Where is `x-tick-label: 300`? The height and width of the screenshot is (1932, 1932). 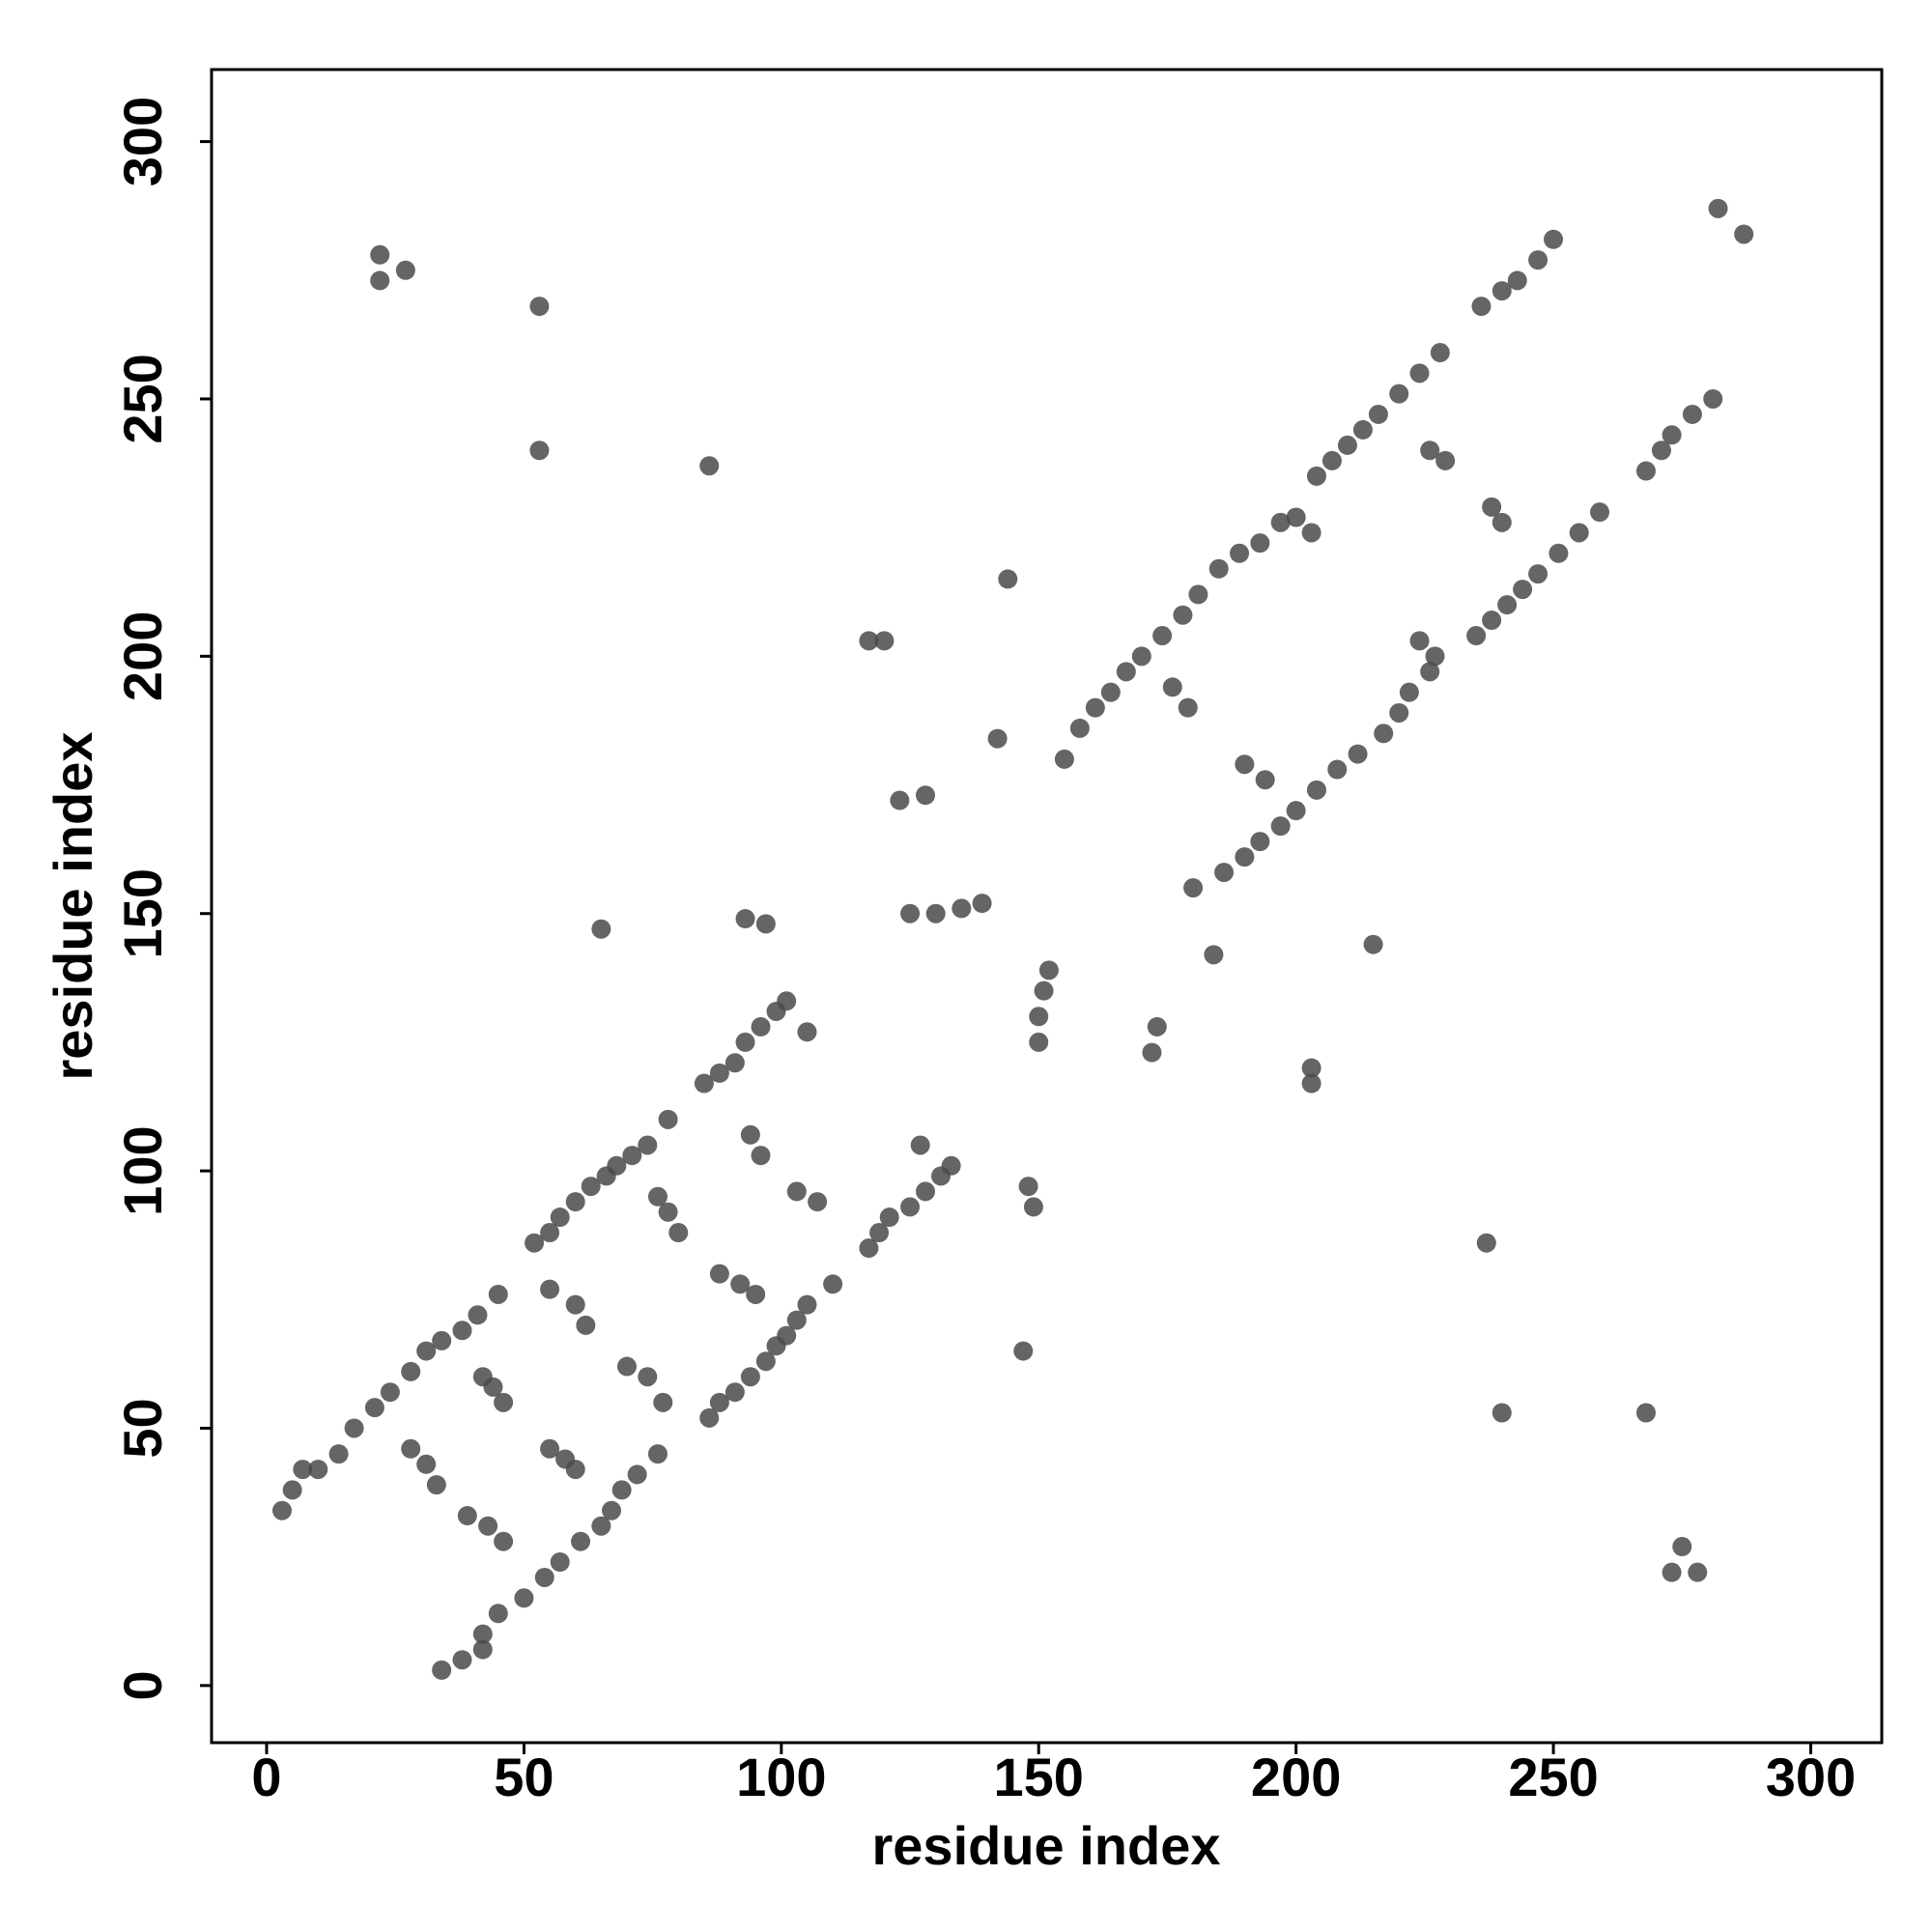
x-tick-label: 300 is located at coordinates (1811, 1777).